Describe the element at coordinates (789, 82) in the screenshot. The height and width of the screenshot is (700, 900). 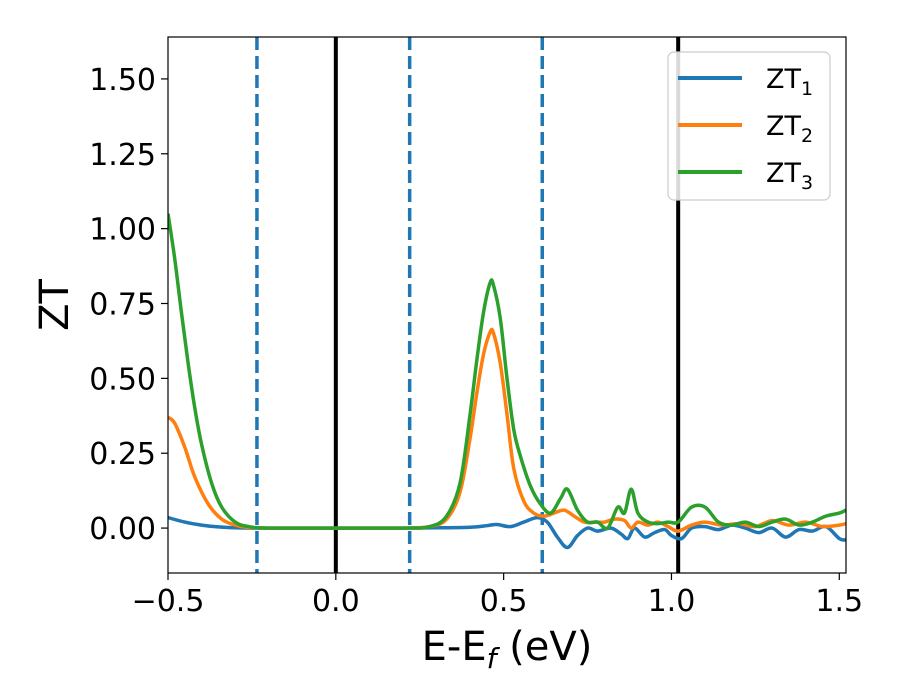
I see `legend-label-zt1: ZT1` at that location.